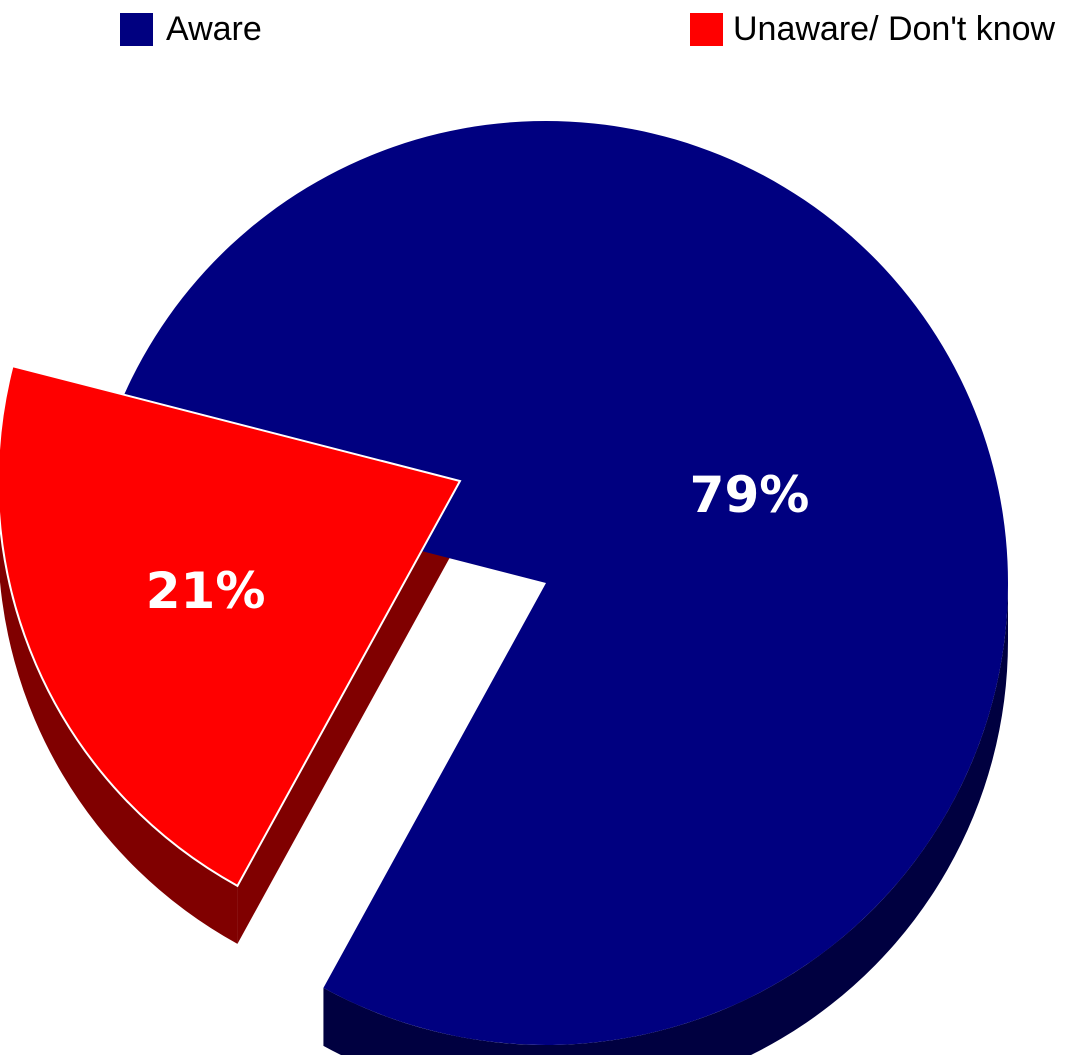 The height and width of the screenshot is (1055, 1088). What do you see at coordinates (214, 29) in the screenshot?
I see `legend-label-aware: Aware` at bounding box center [214, 29].